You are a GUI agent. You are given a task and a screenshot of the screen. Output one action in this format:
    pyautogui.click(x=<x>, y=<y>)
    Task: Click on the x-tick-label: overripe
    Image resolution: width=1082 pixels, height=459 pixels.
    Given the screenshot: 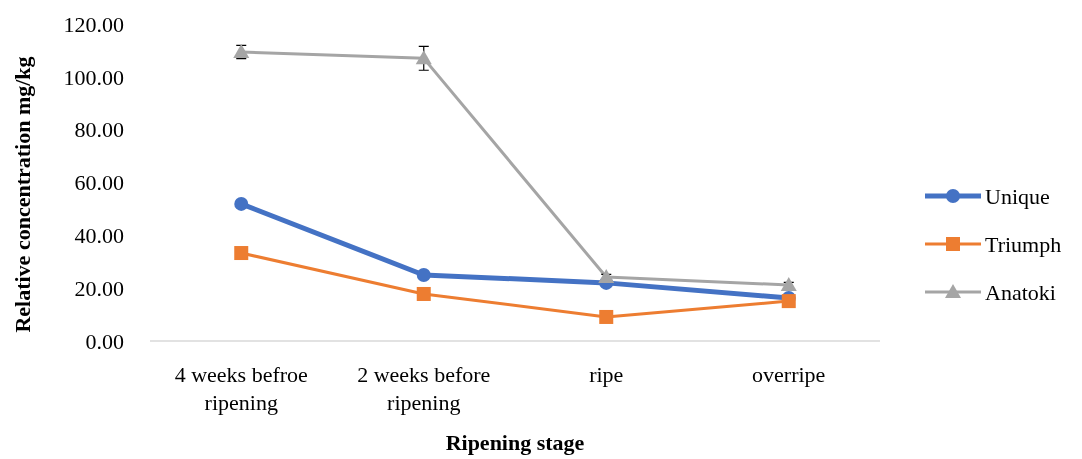 What is the action you would take?
    pyautogui.click(x=789, y=374)
    